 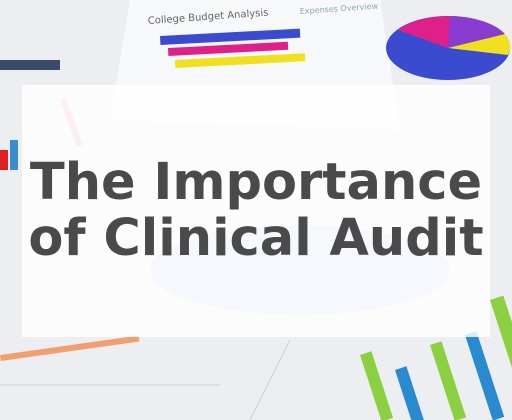 I want to click on title-line: The Importance, so click(x=256, y=182).